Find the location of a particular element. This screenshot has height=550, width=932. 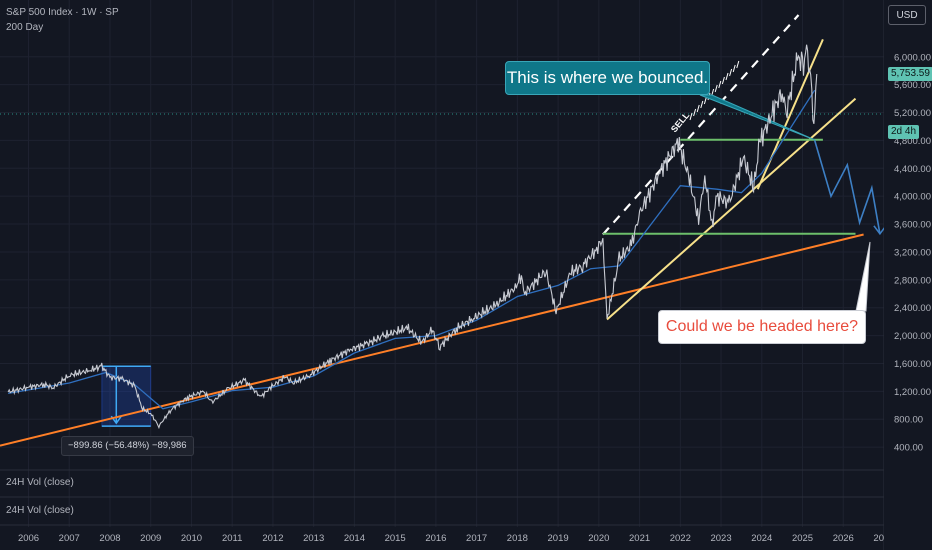

x-tick-label: 2011 is located at coordinates (232, 538).